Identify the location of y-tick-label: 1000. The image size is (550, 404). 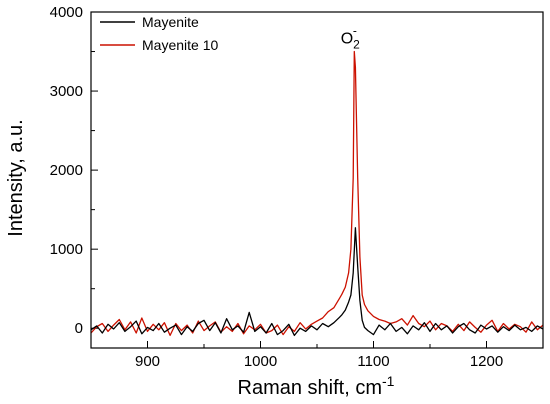
(66, 249).